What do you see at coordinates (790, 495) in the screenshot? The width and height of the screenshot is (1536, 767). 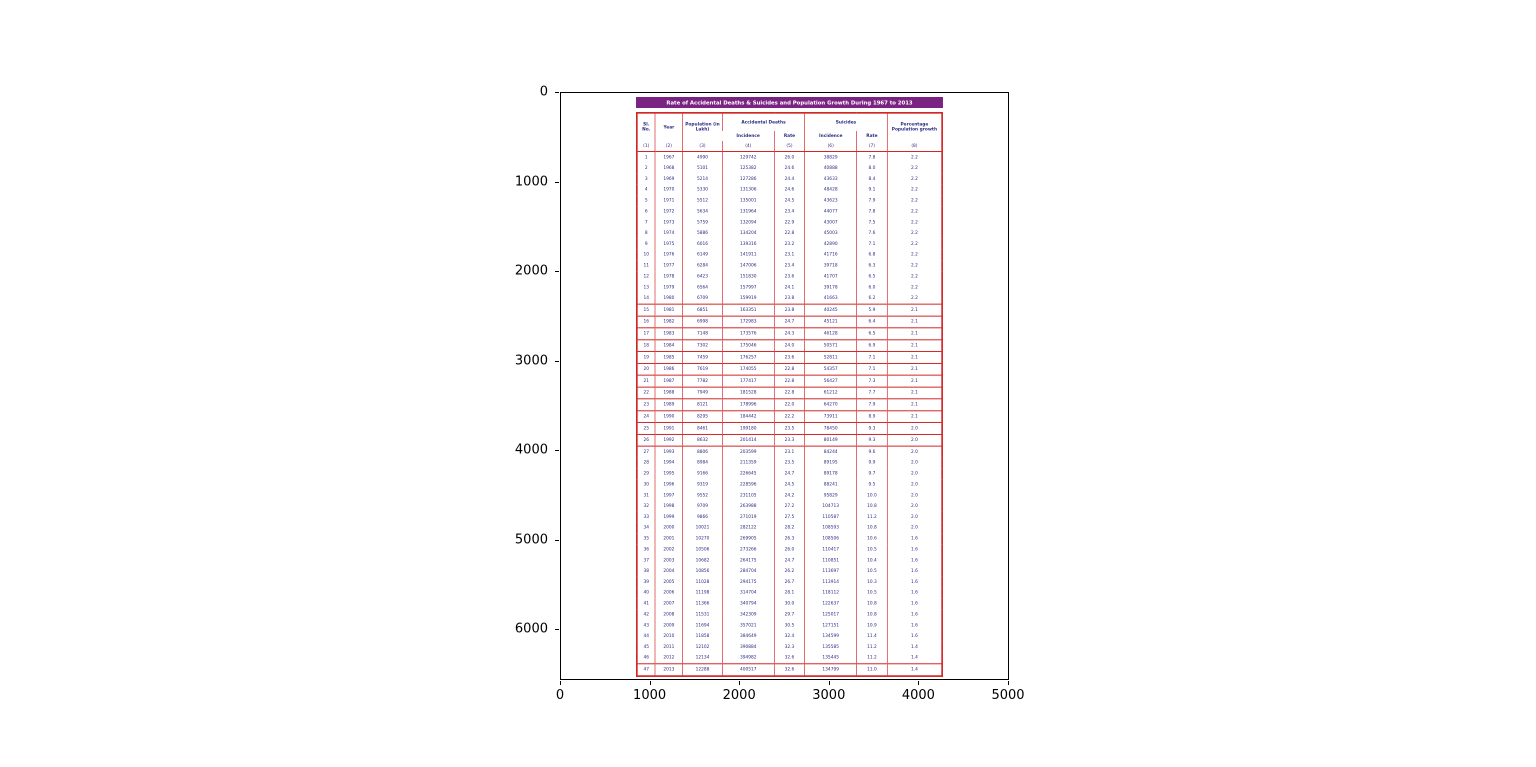 I see `table-row: 31 1997 9552 231105 24.2 95829 10.0 2.0` at bounding box center [790, 495].